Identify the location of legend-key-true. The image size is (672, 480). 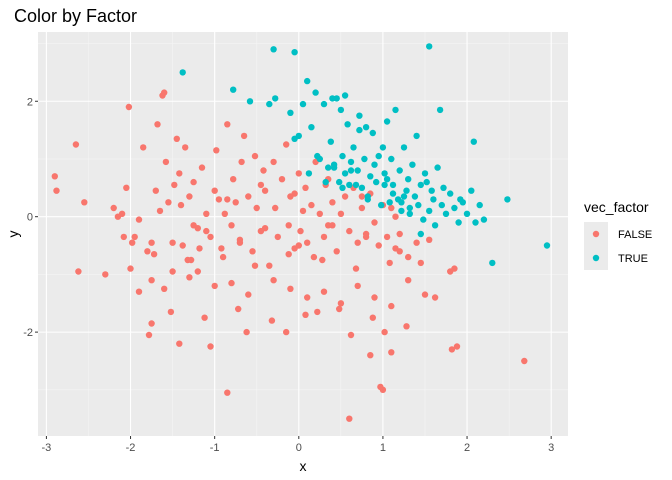
(596, 258).